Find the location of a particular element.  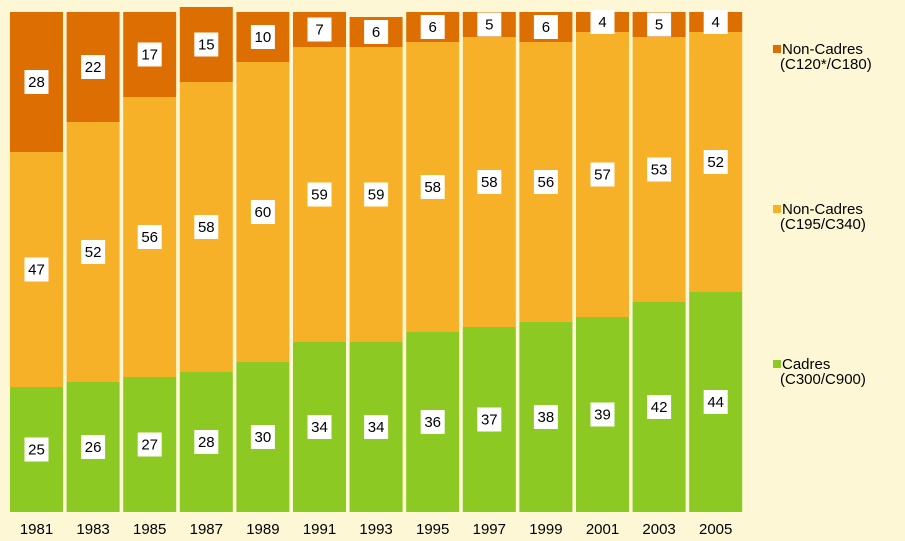

data-label: 60 is located at coordinates (263, 212).